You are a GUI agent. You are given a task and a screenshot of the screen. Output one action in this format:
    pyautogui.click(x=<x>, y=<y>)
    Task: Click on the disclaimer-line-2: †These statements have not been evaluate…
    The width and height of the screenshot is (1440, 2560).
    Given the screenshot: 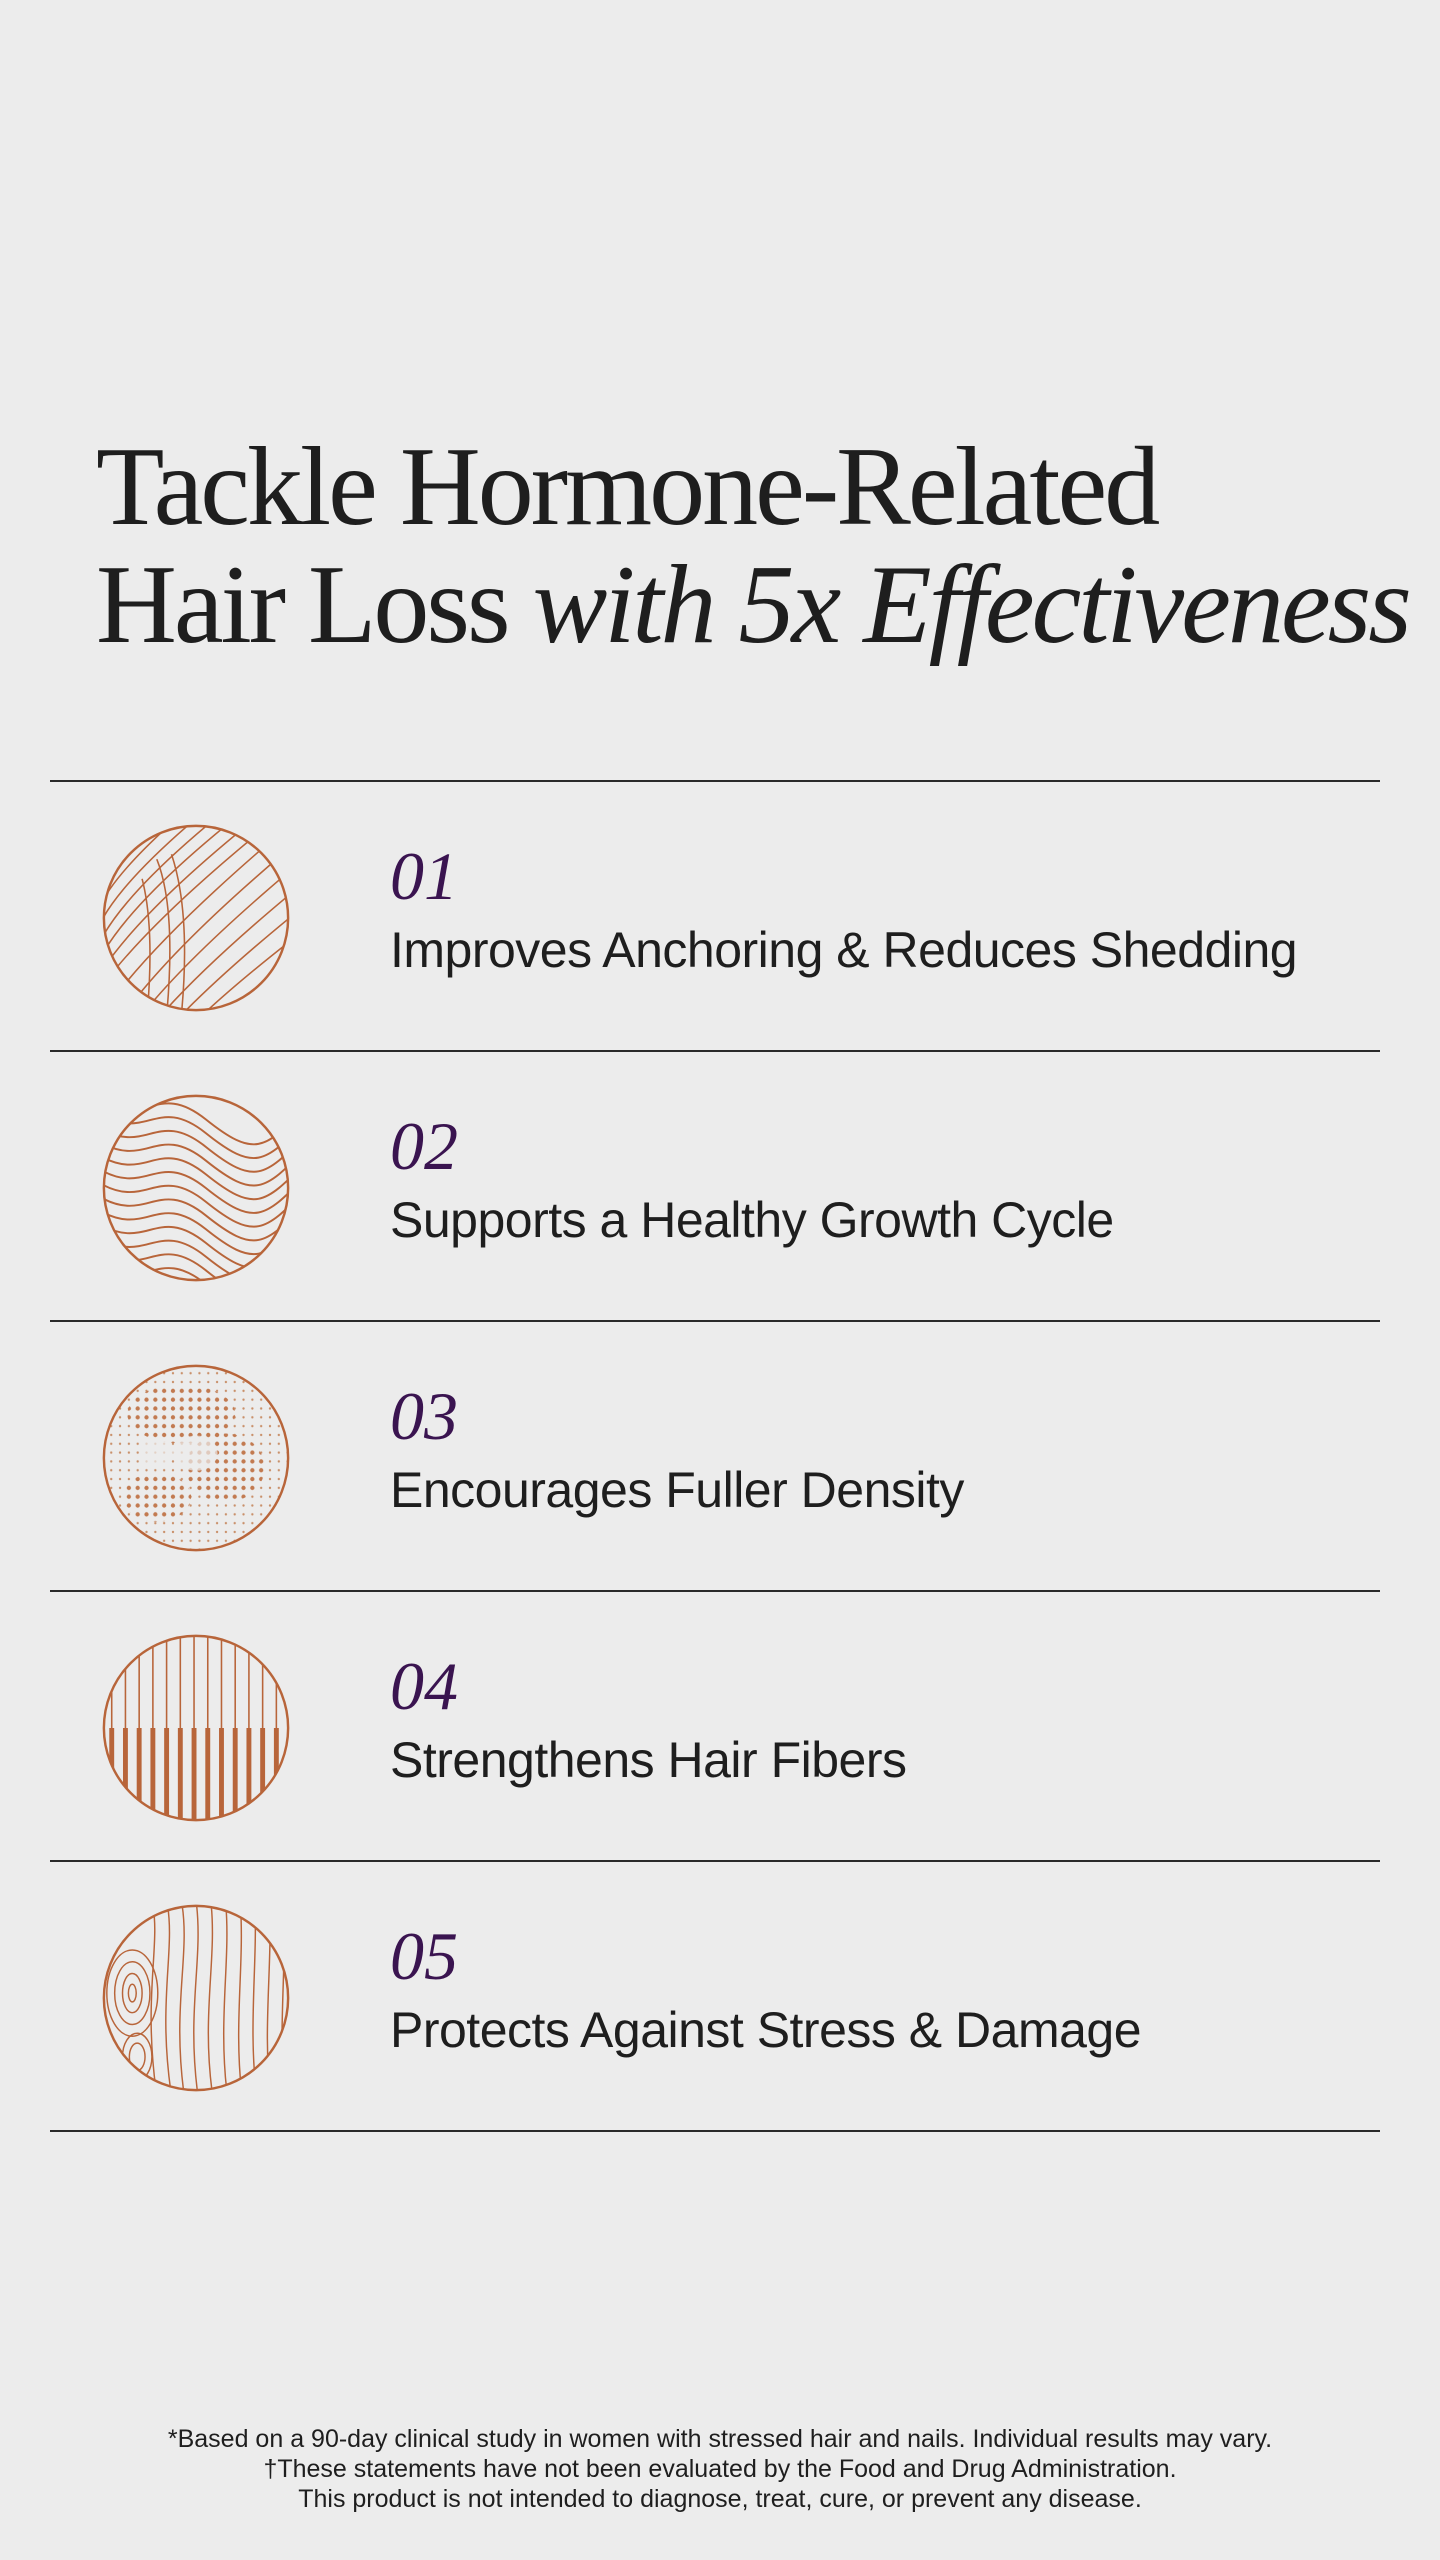 What is the action you would take?
    pyautogui.click(x=720, y=2469)
    